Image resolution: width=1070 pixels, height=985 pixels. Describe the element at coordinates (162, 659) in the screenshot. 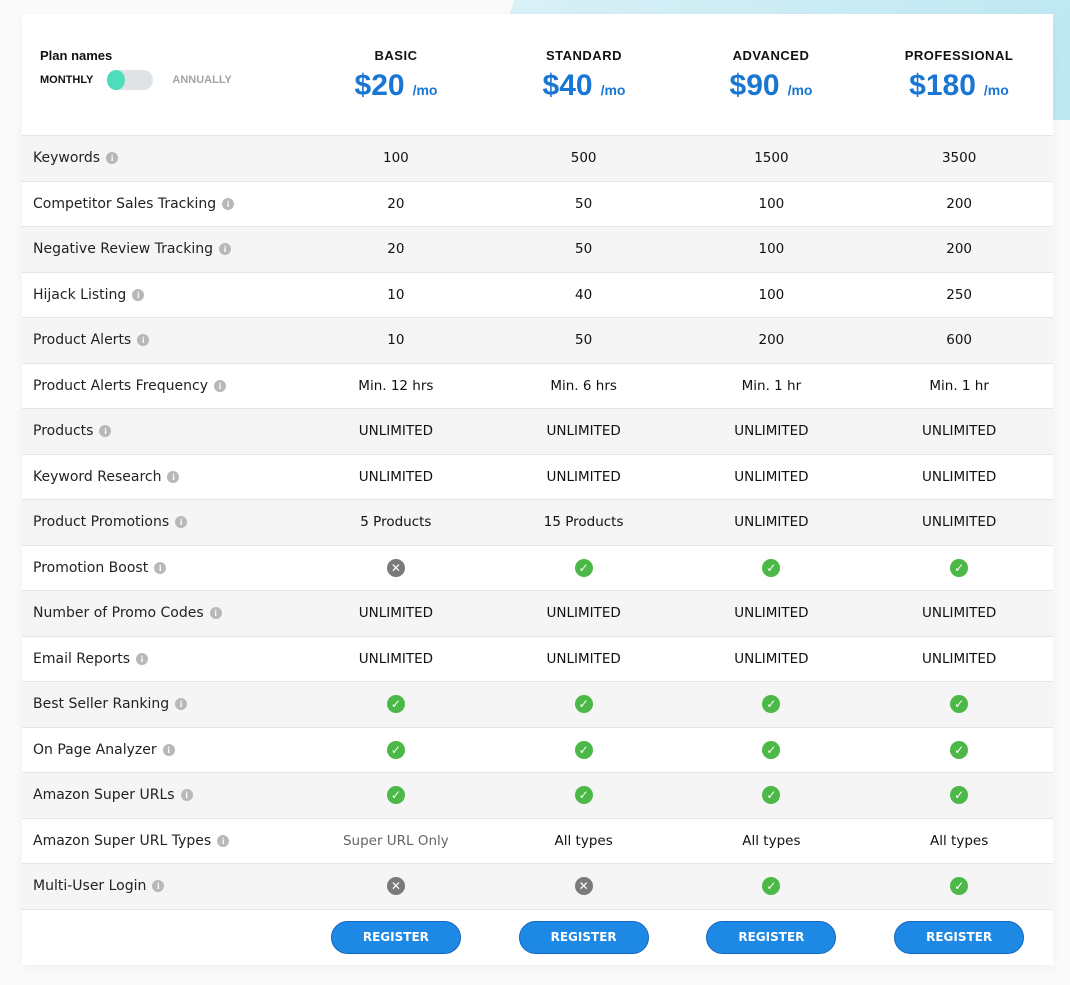

I see `feature-label: Email Reports i` at that location.